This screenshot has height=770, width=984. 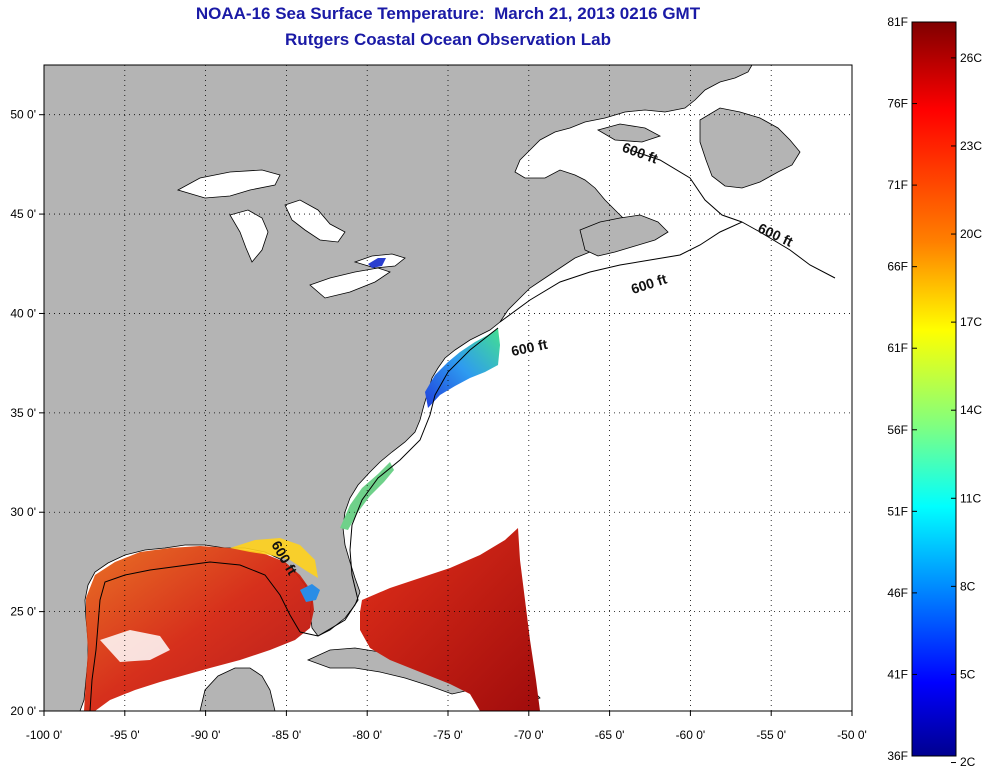 I want to click on y-tick-label: 35 0', so click(x=23, y=413).